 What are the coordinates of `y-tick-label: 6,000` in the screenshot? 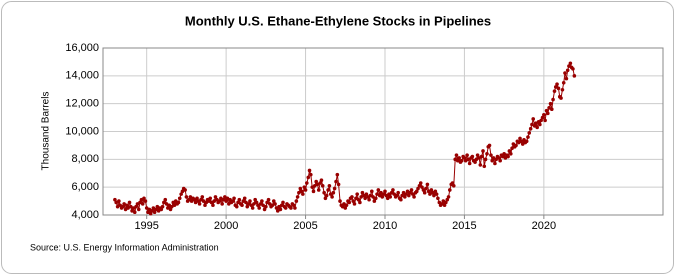 It's located at (85, 187).